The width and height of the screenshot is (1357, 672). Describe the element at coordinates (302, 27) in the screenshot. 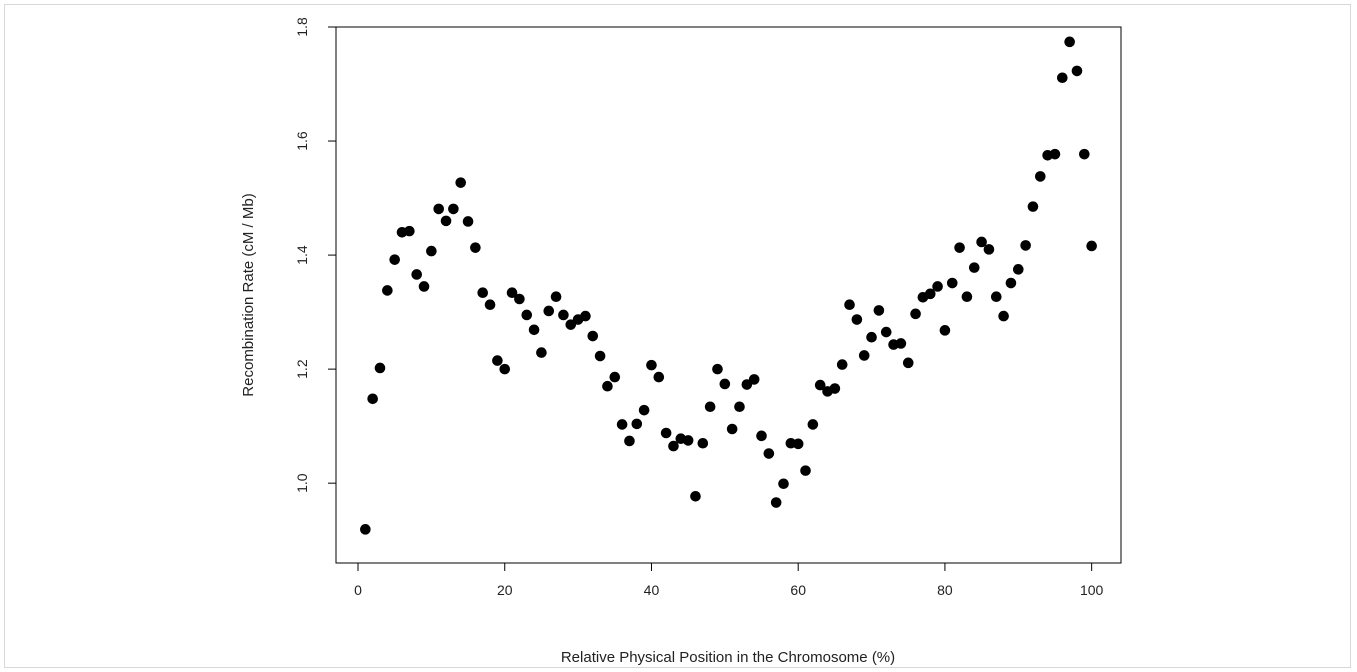

I see `y-tick-label: 1.8` at that location.